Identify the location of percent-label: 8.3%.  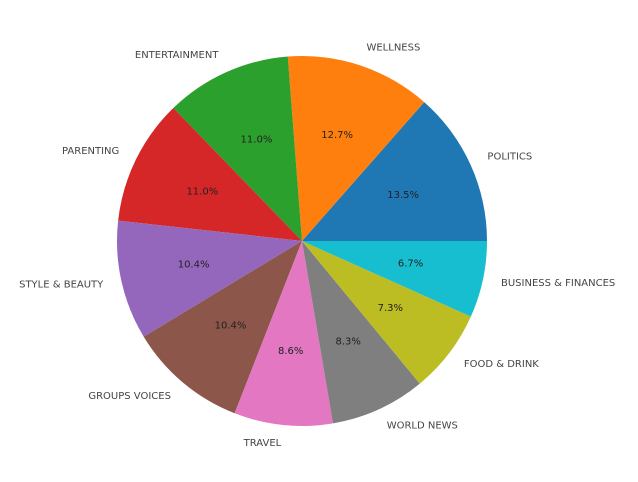
(347, 341).